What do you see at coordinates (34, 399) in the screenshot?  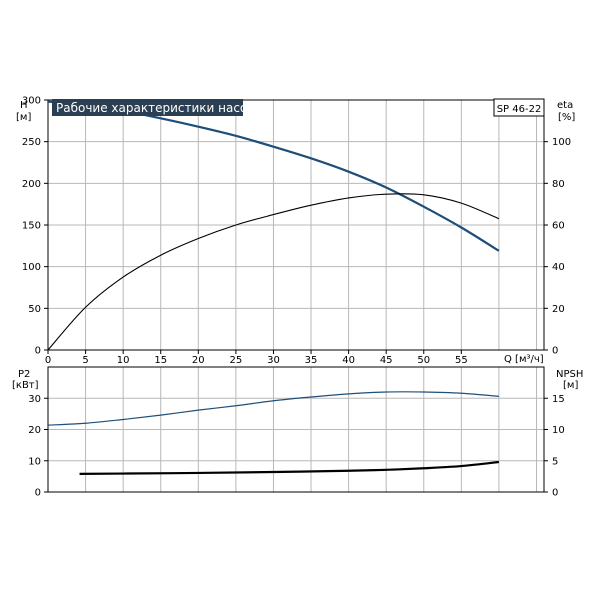 I see `y-left-P2-tick-label: 30` at bounding box center [34, 399].